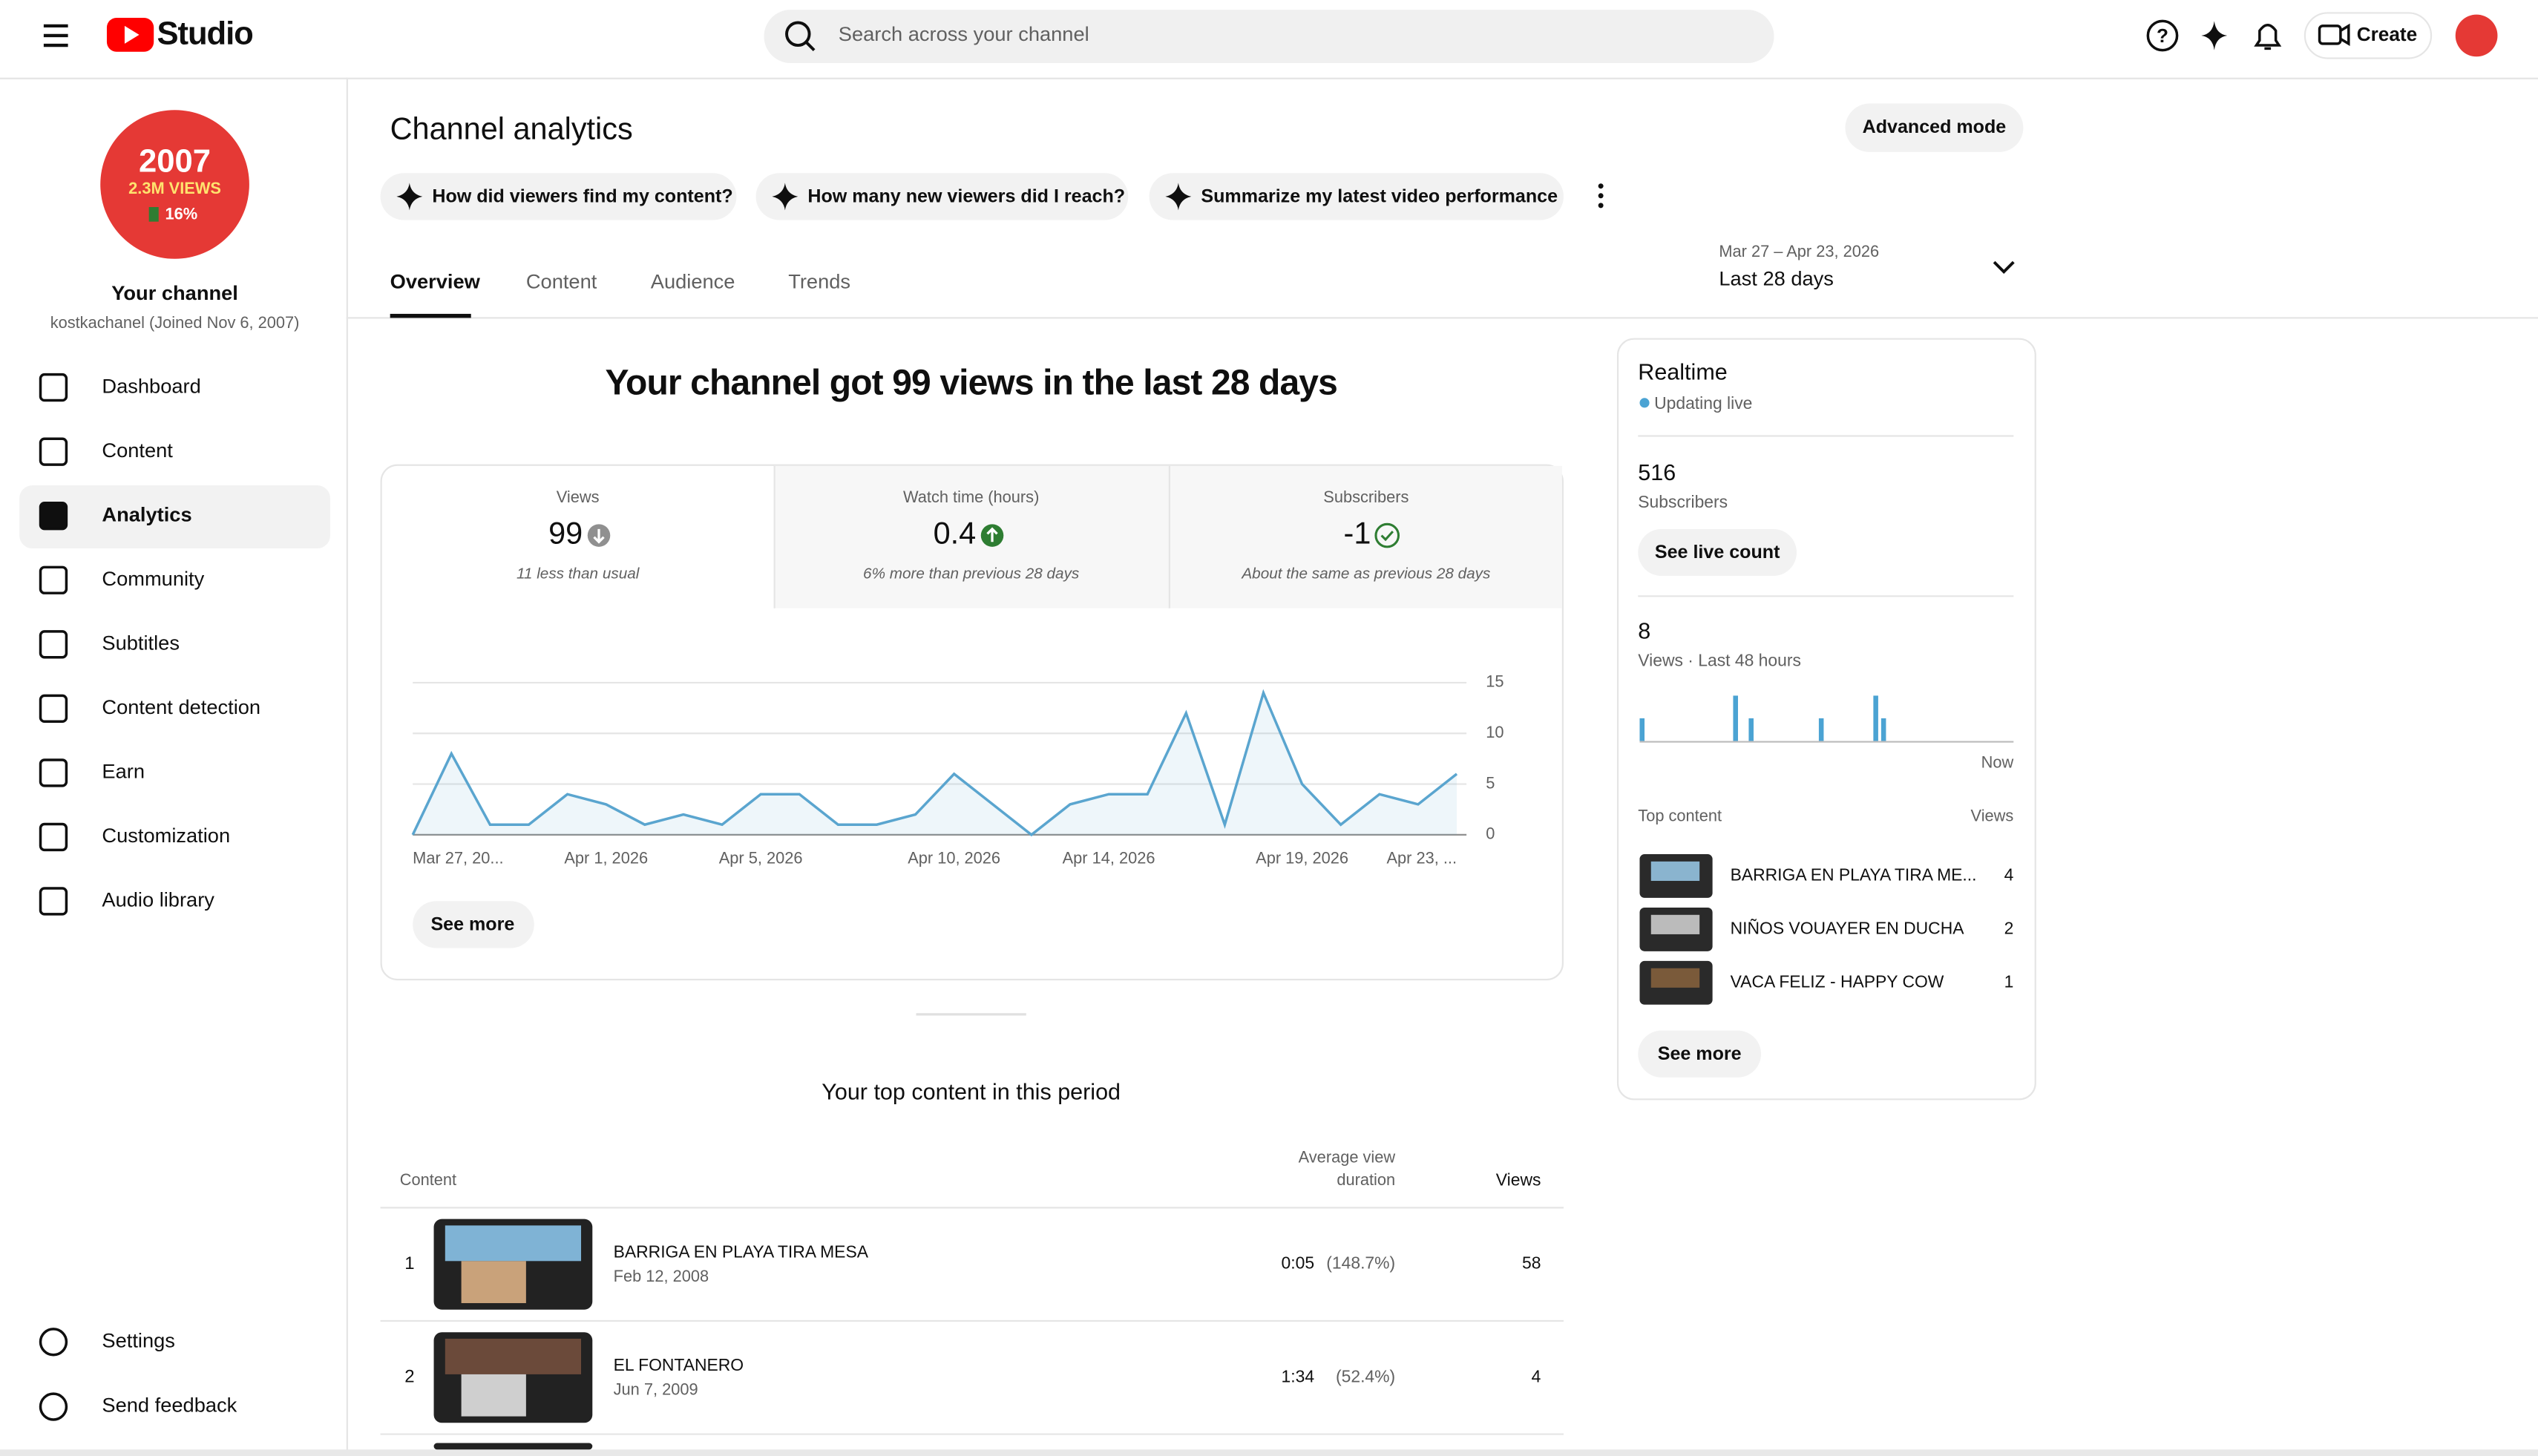 Image resolution: width=2538 pixels, height=1456 pixels. Describe the element at coordinates (2009, 981) in the screenshot. I see `video-views: 1` at that location.